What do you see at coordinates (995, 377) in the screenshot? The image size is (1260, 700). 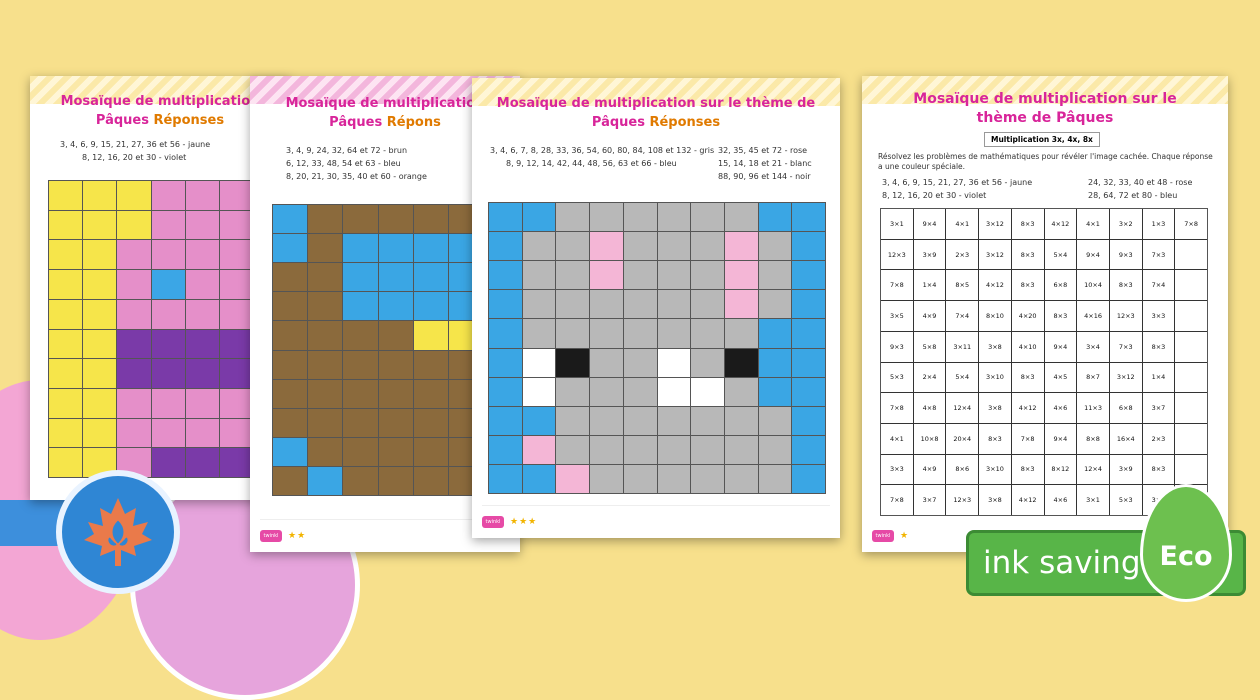 I see `problem-cell: 3×10` at bounding box center [995, 377].